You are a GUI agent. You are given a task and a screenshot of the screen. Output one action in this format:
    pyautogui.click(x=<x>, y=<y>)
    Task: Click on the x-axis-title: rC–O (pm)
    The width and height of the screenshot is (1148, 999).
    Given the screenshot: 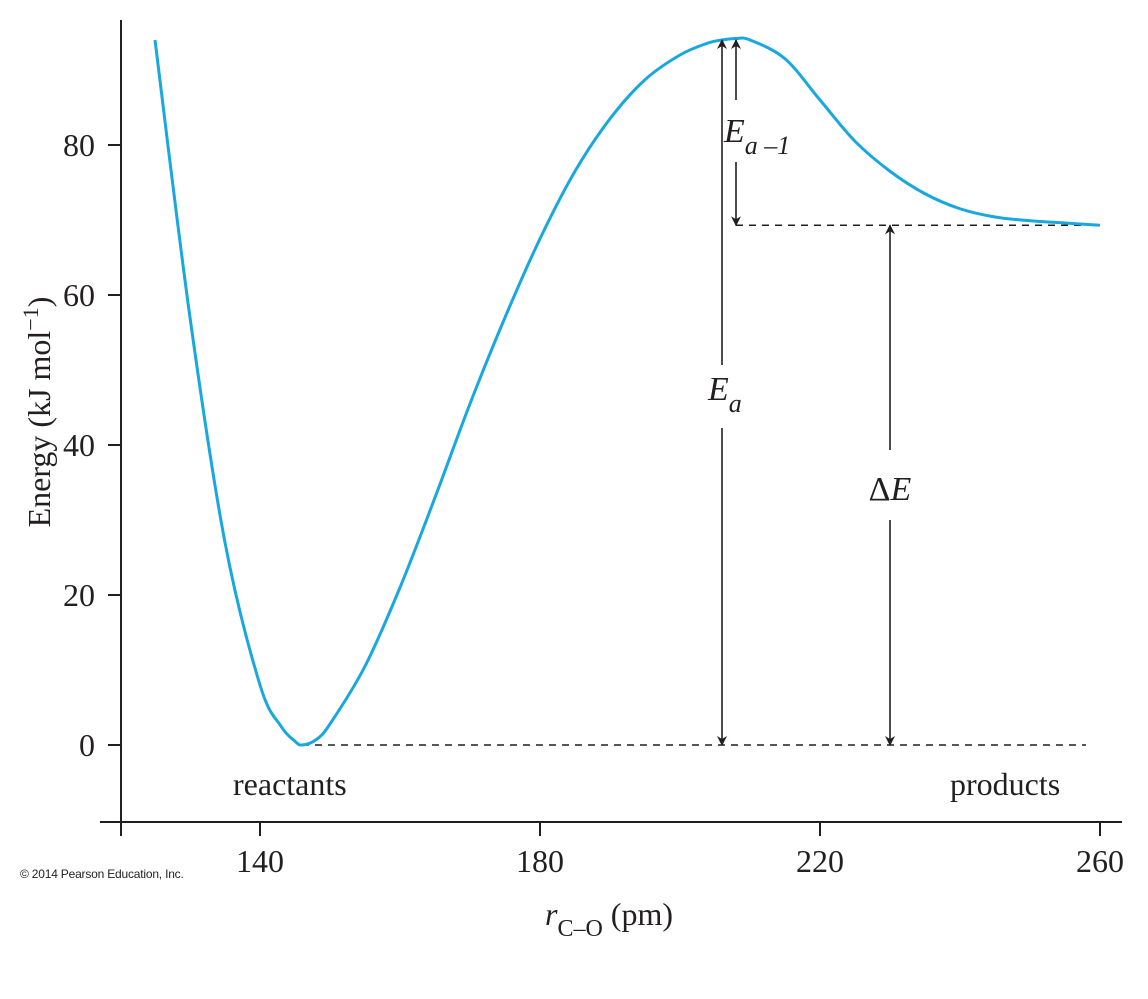 What is the action you would take?
    pyautogui.click(x=609, y=919)
    